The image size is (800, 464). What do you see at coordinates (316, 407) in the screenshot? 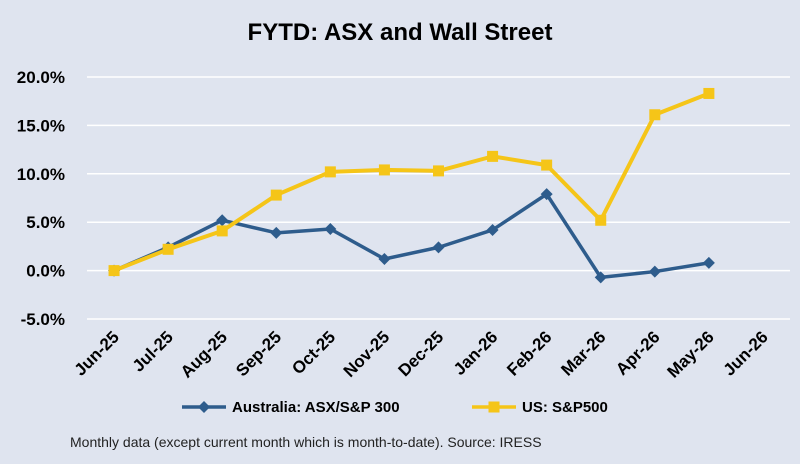
I see `legend-label: Australia: ASX/S&P 300` at bounding box center [316, 407].